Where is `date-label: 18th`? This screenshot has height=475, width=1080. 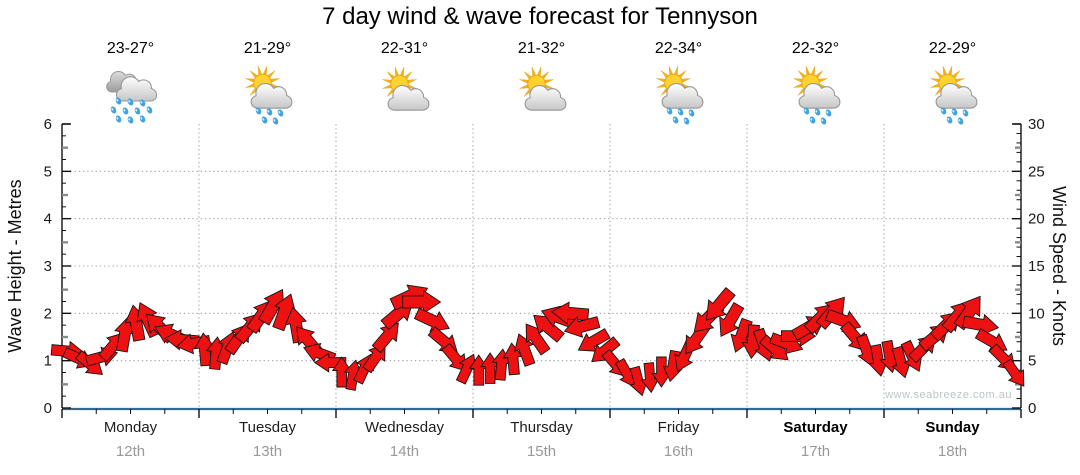
date-label: 18th is located at coordinates (952, 451).